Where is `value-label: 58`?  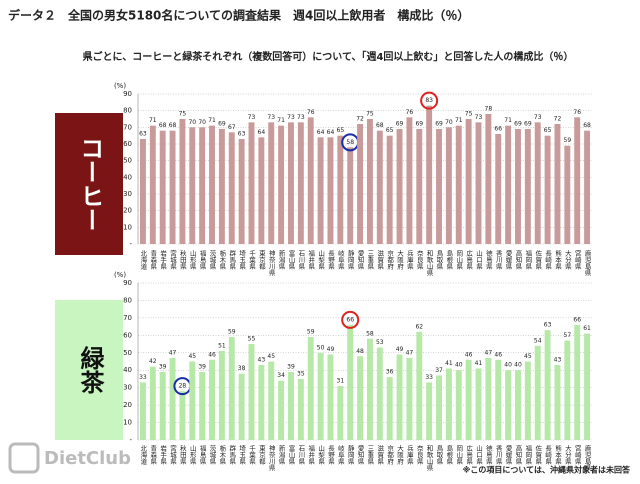
value-label: 58 is located at coordinates (350, 142).